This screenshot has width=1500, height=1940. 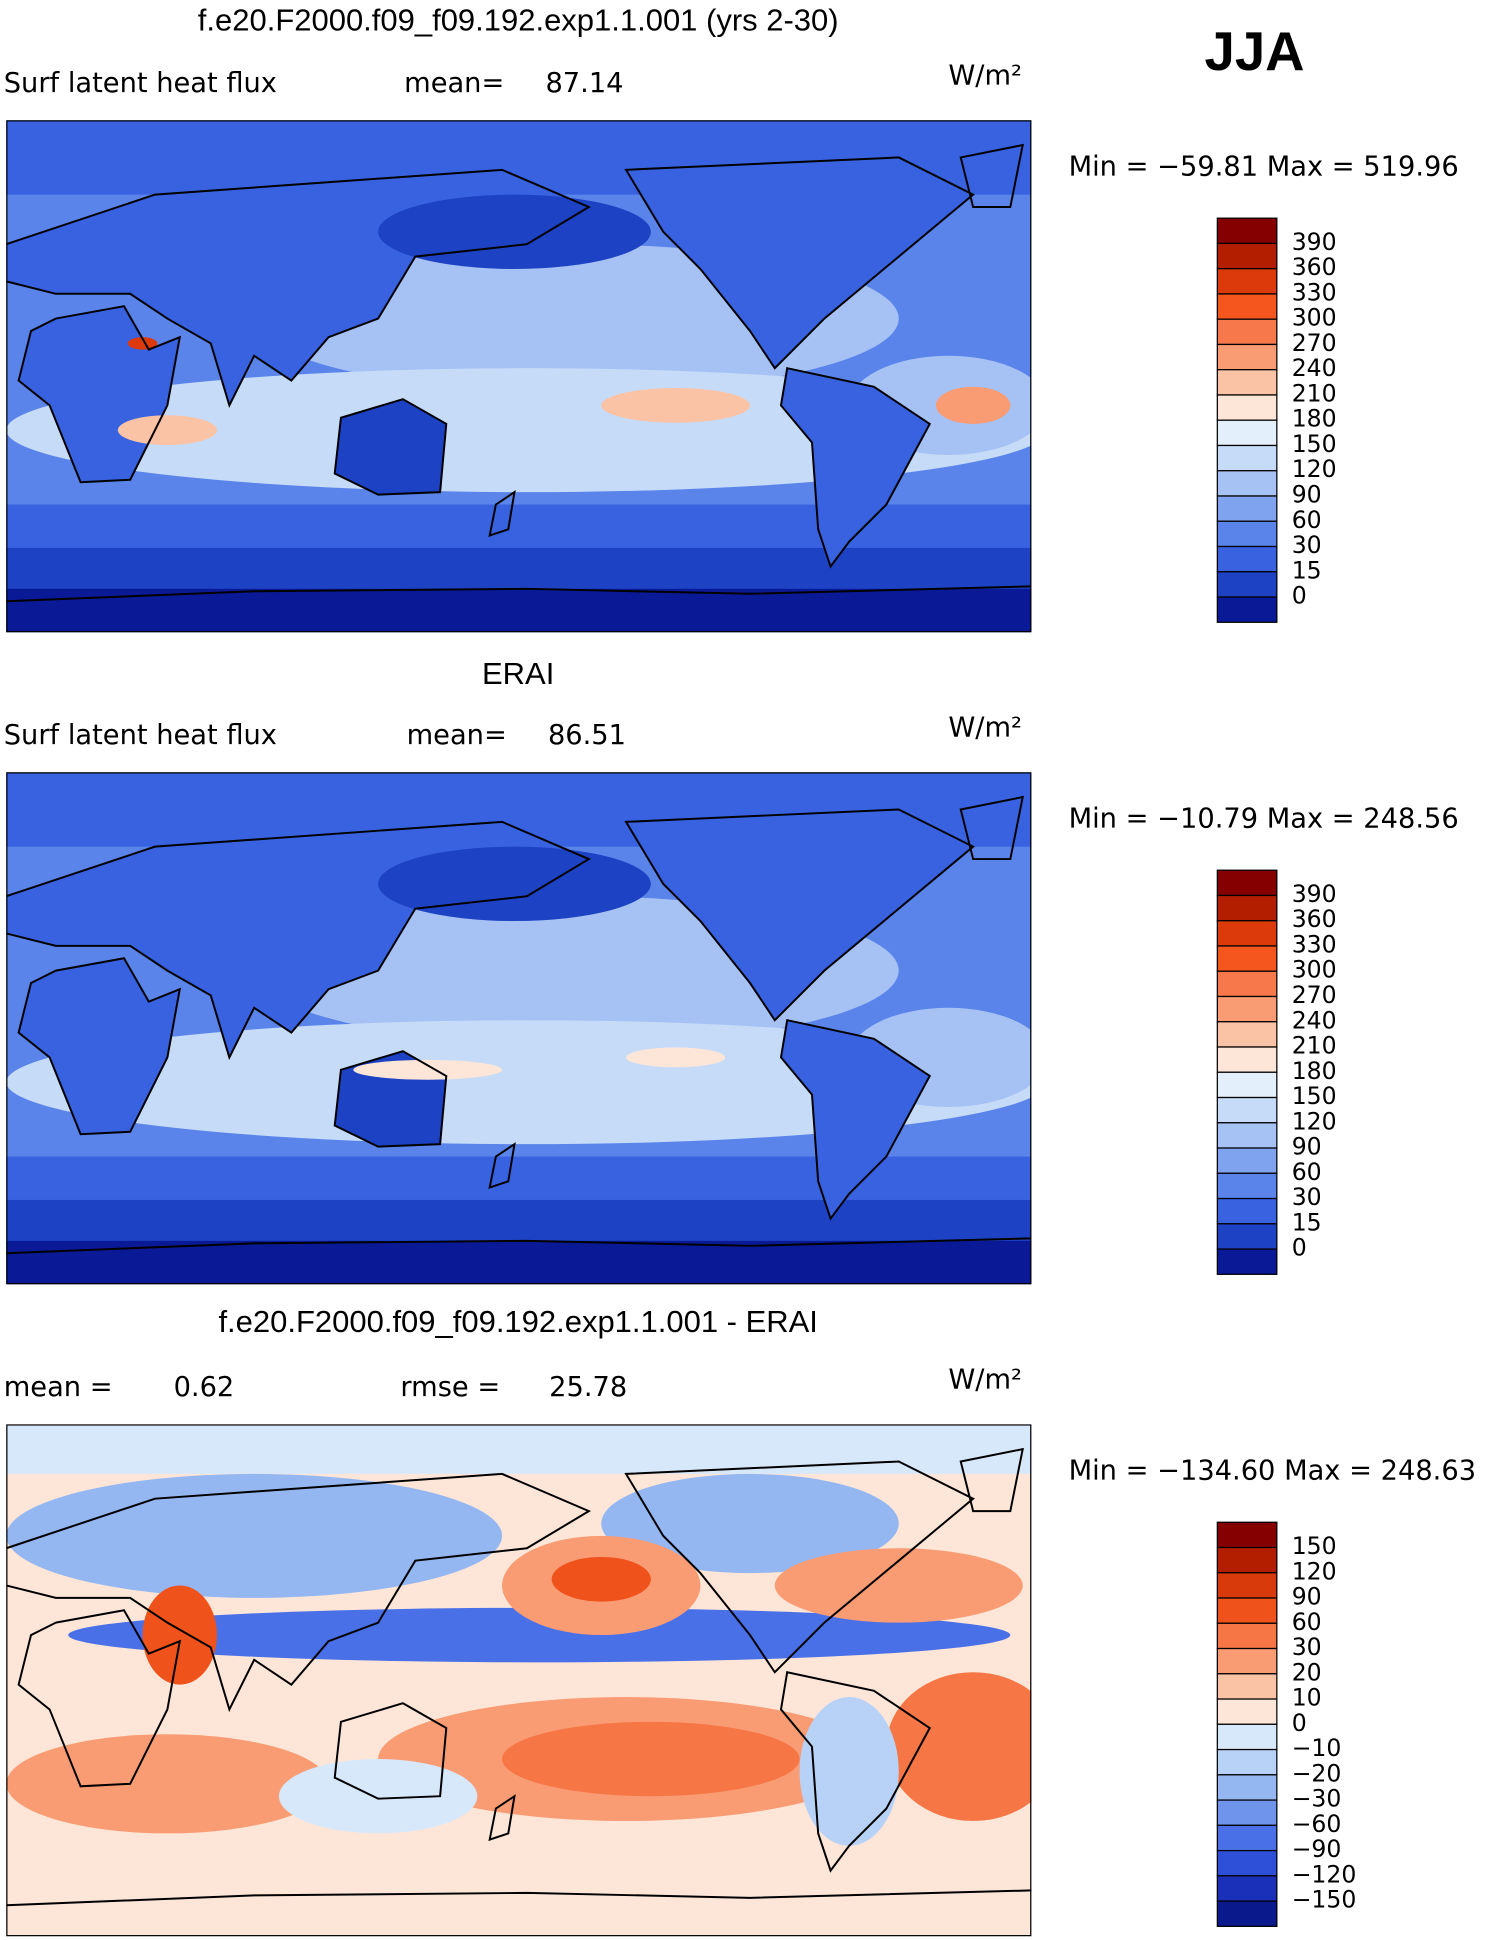 I want to click on colorbar-label: −150, so click(x=1324, y=1900).